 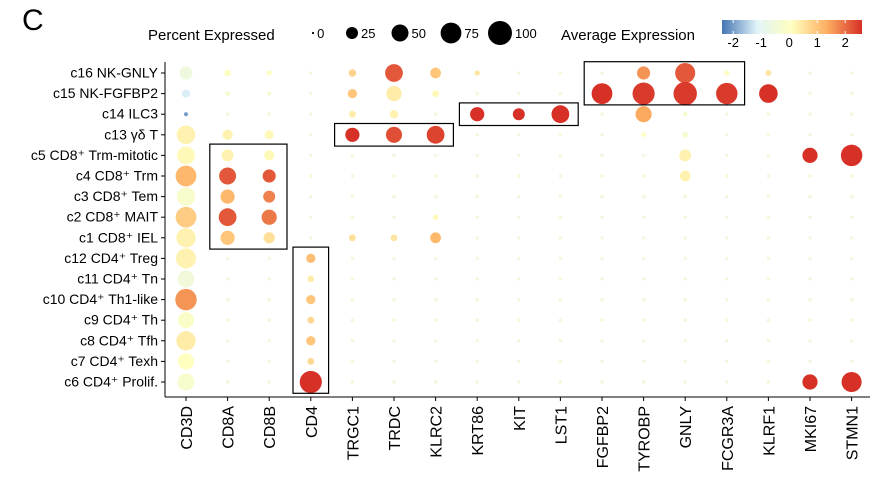 I want to click on dot-c13-t-fcgr3a, so click(x=727, y=135).